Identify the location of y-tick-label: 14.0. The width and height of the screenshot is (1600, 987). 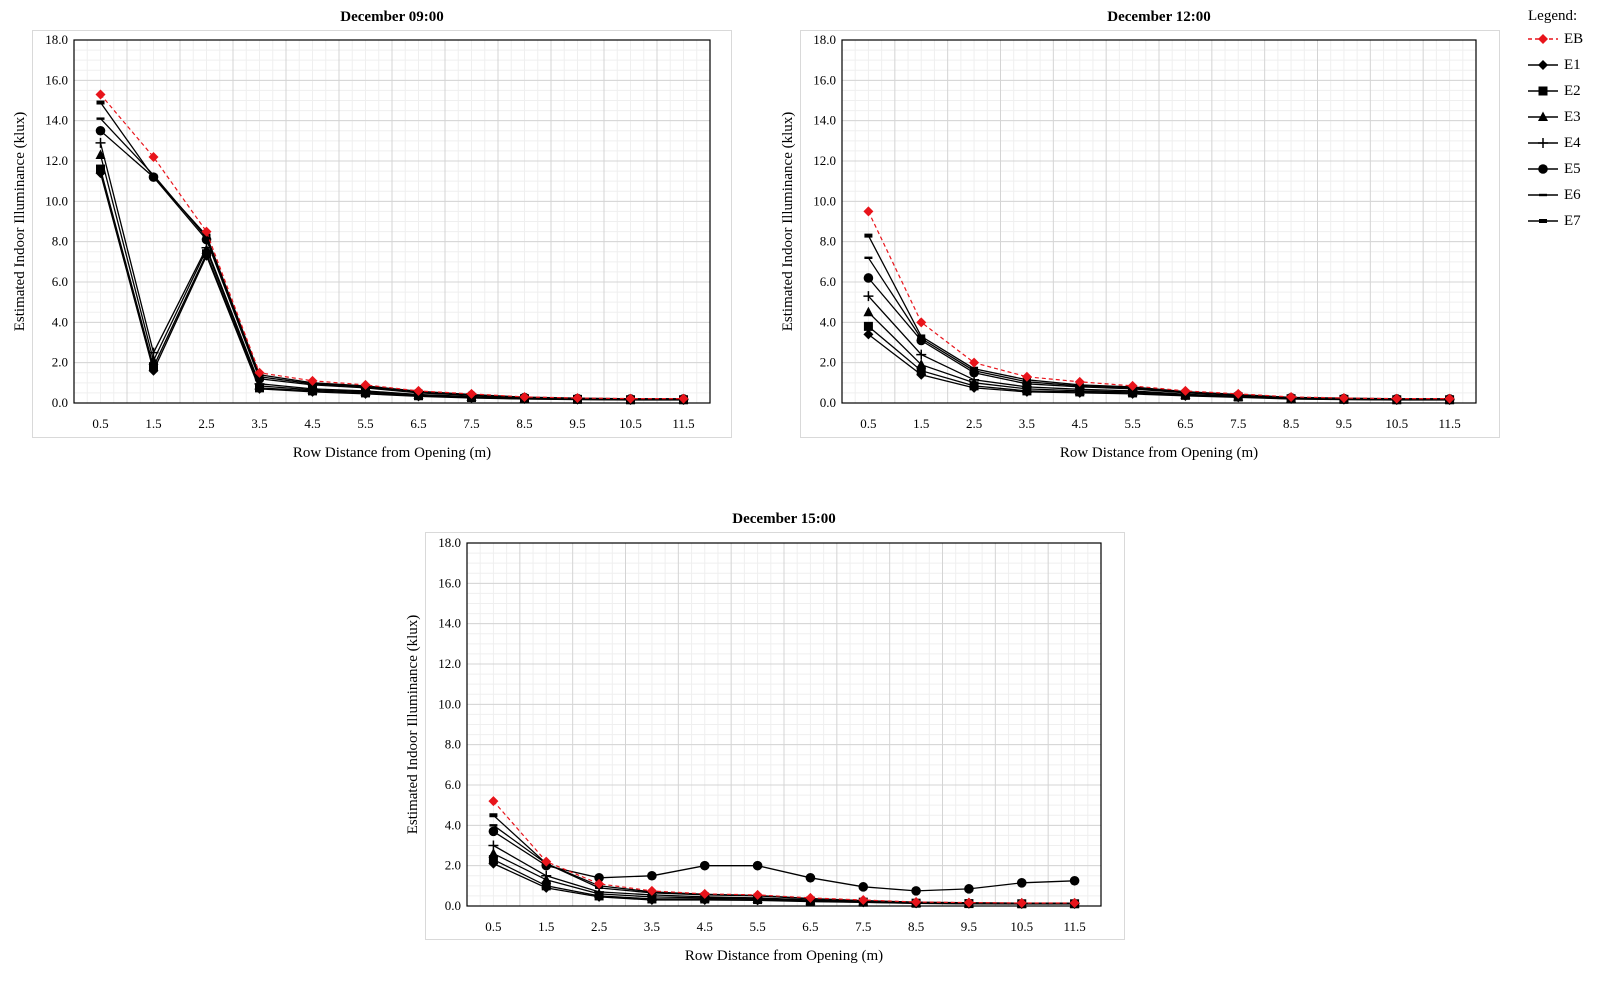
(824, 120).